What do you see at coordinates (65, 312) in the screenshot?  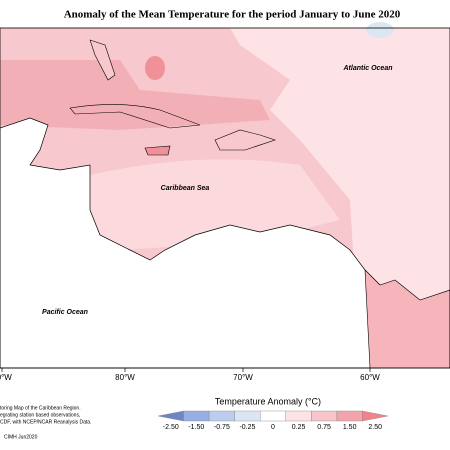 I see `ocean-label: Pacific Ocean` at bounding box center [65, 312].